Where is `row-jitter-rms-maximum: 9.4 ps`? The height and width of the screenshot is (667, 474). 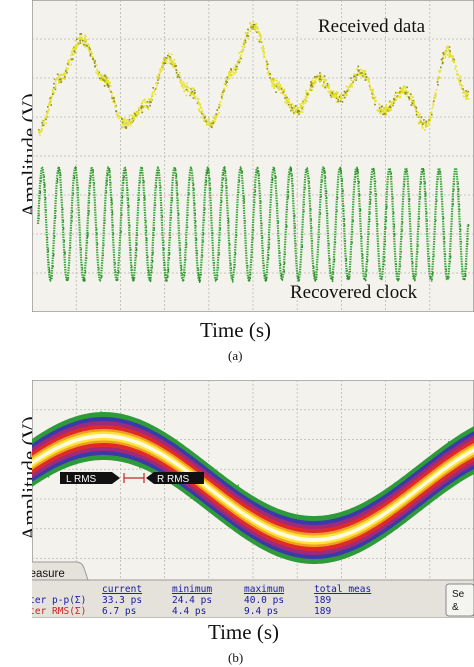
row-jitter-rms-maximum: 9.4 ps is located at coordinates (261, 611).